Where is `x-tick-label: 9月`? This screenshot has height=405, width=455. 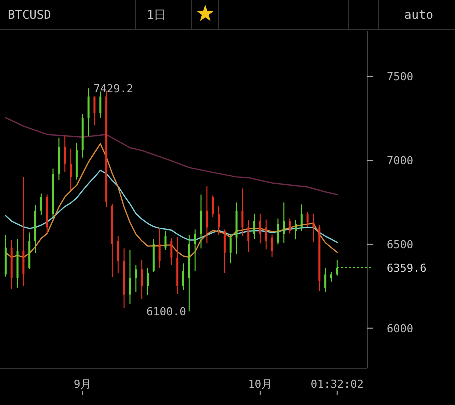
x-tick-label: 9月 is located at coordinates (83, 384).